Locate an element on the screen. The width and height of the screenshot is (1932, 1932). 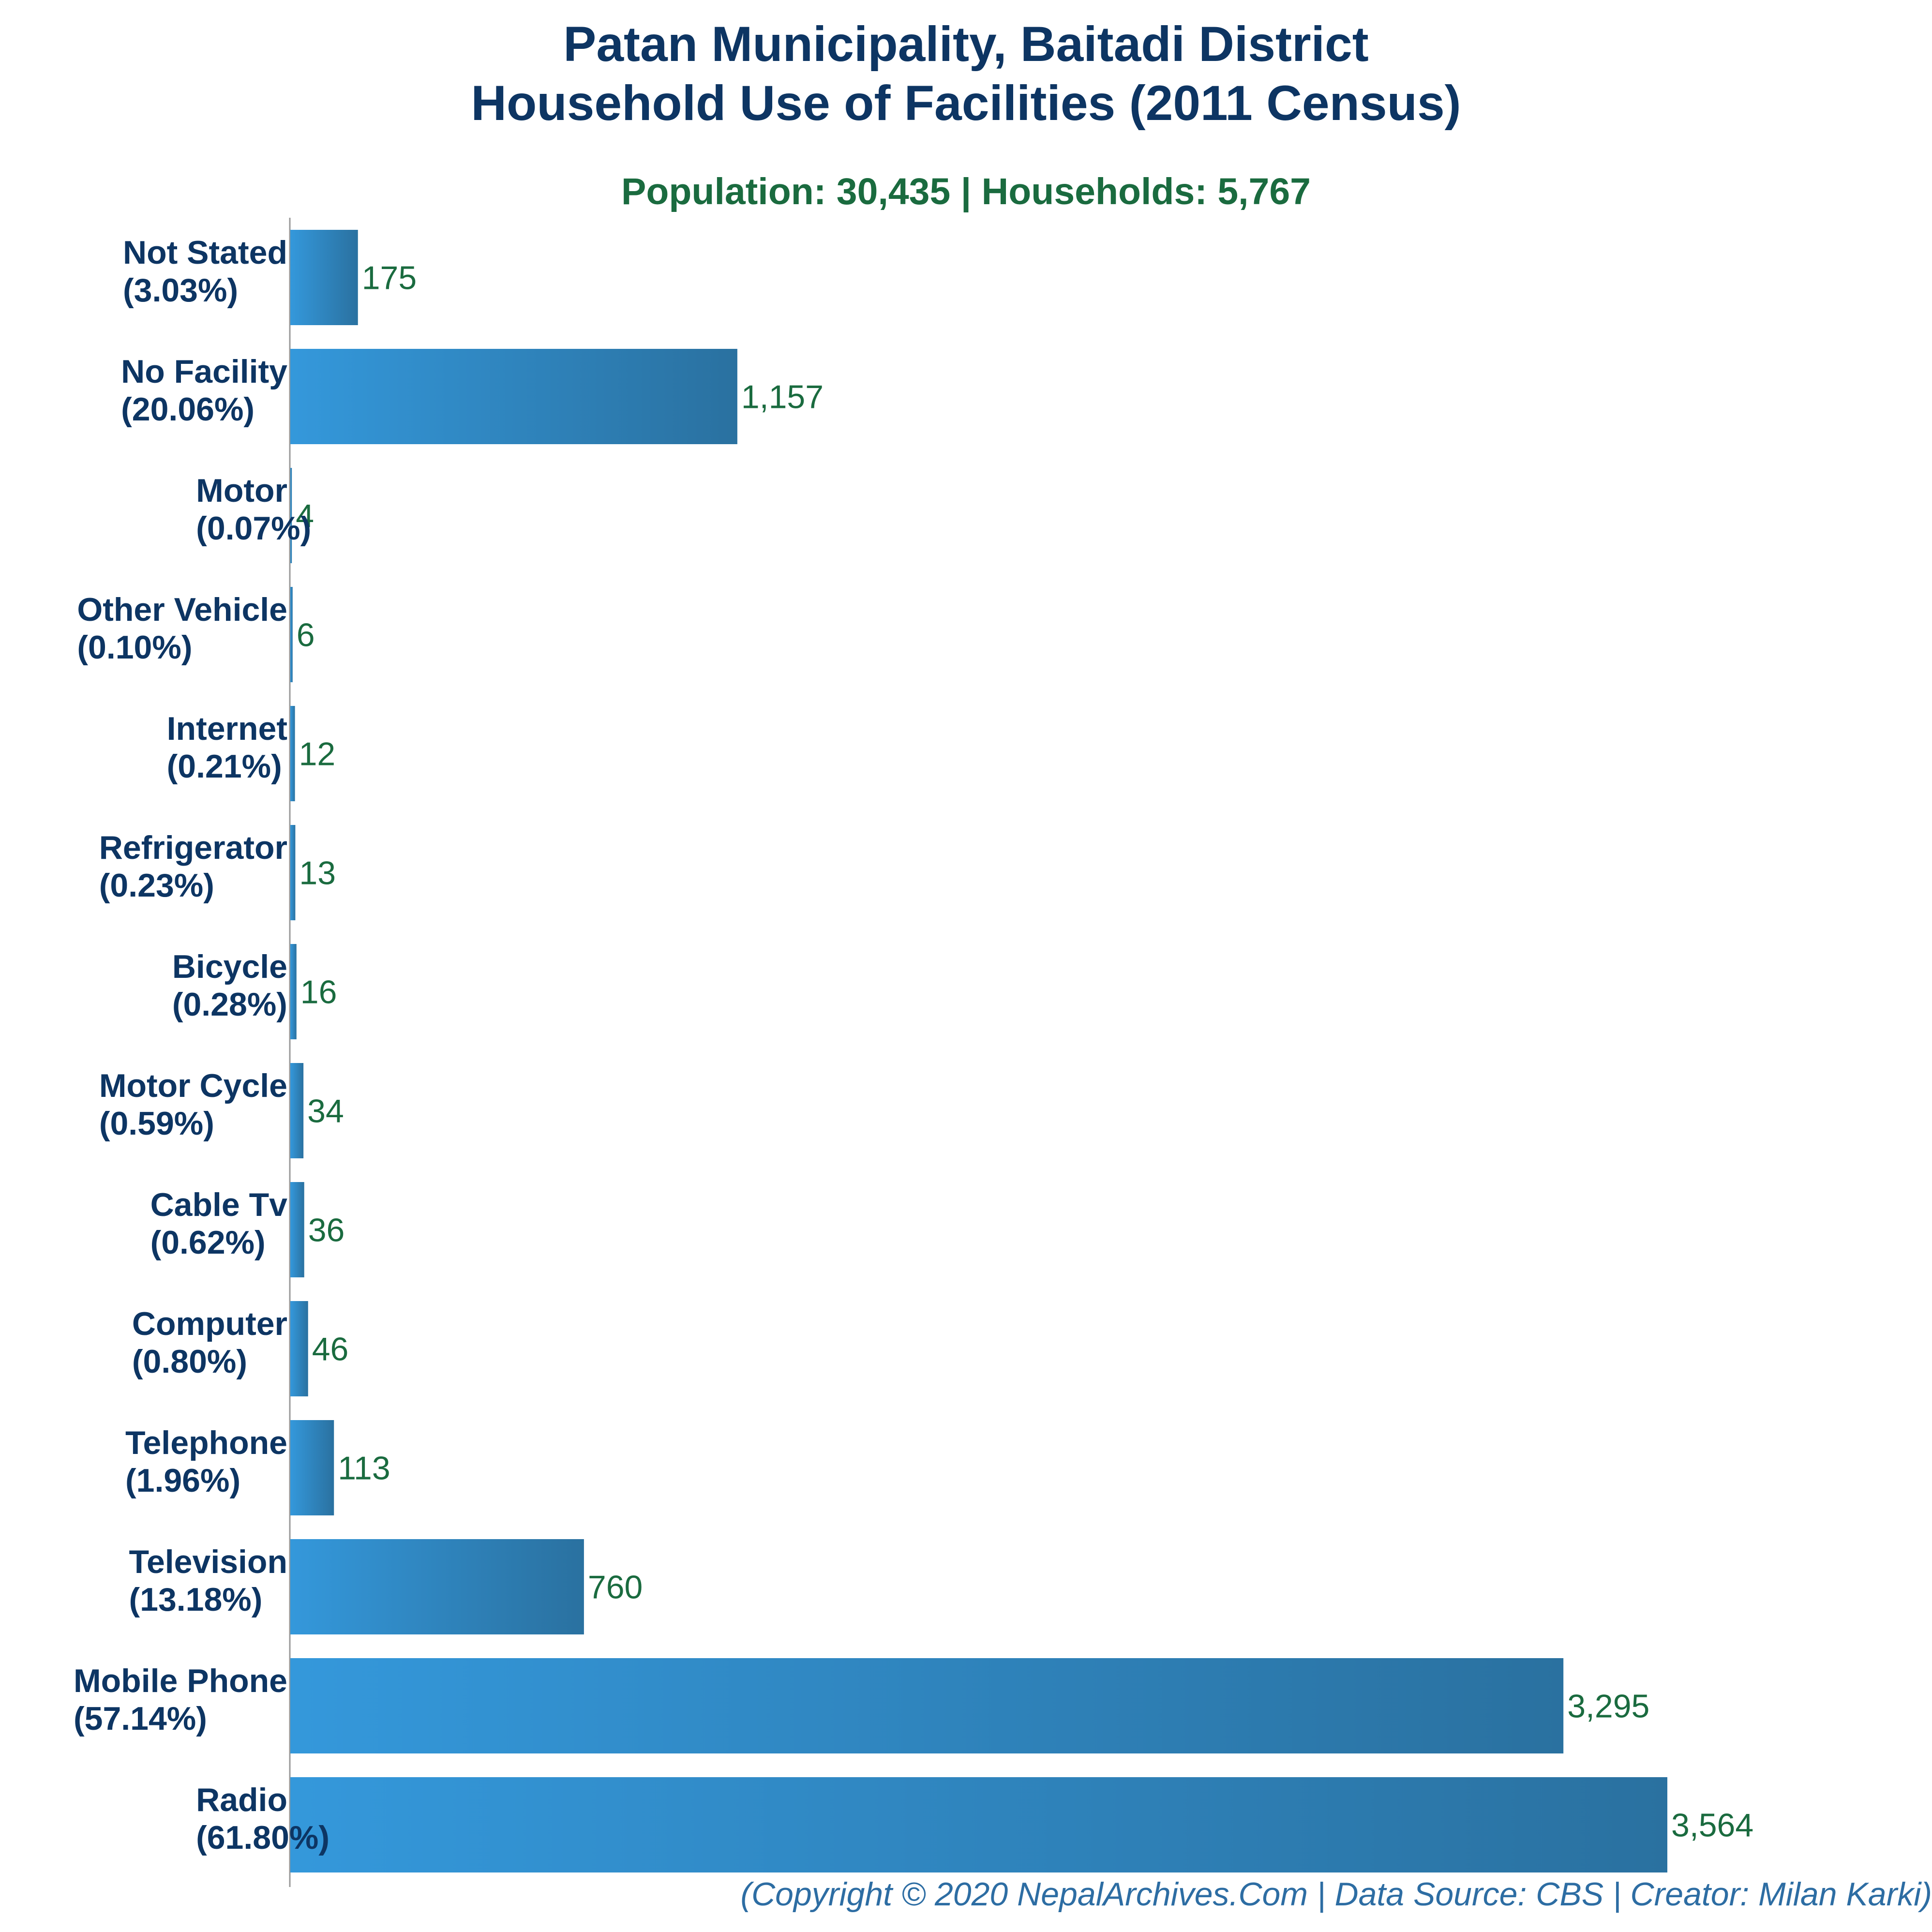
category-percent-television: (13.18%) is located at coordinates (195, 1599).